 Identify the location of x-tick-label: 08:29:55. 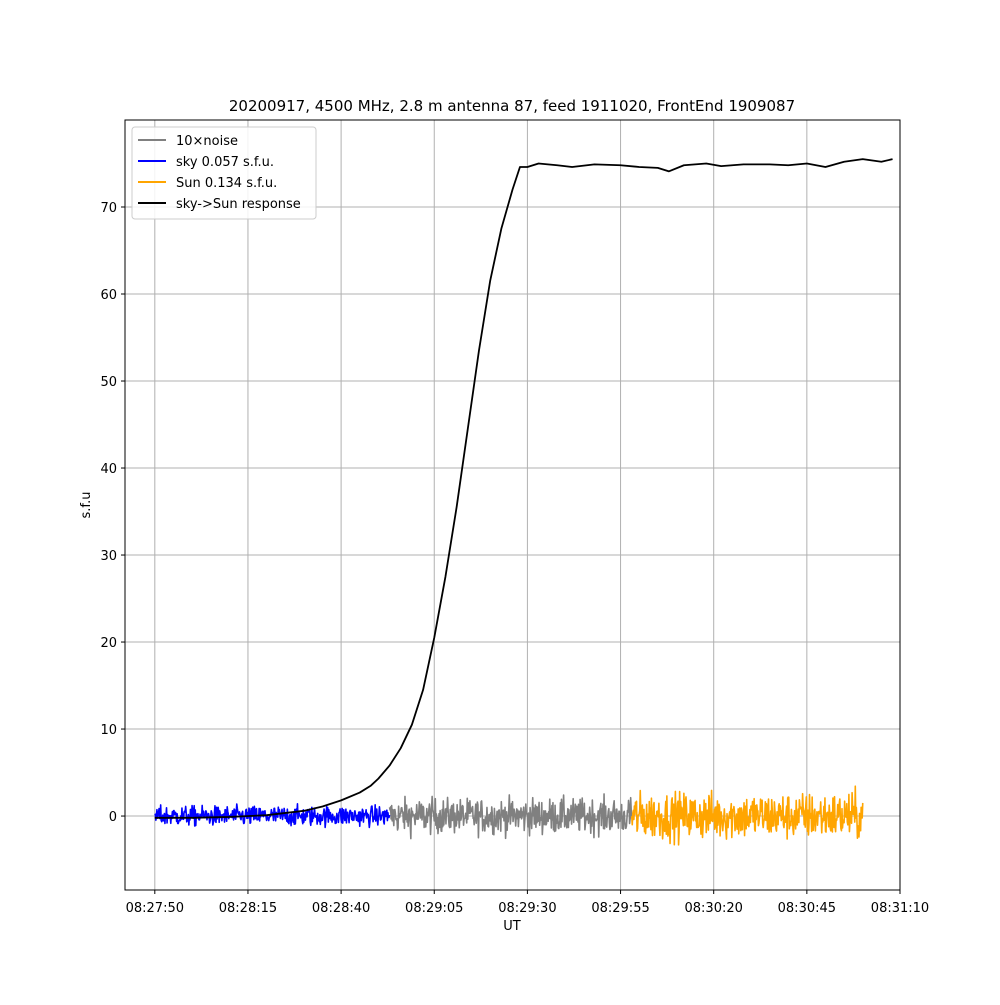
(620, 908).